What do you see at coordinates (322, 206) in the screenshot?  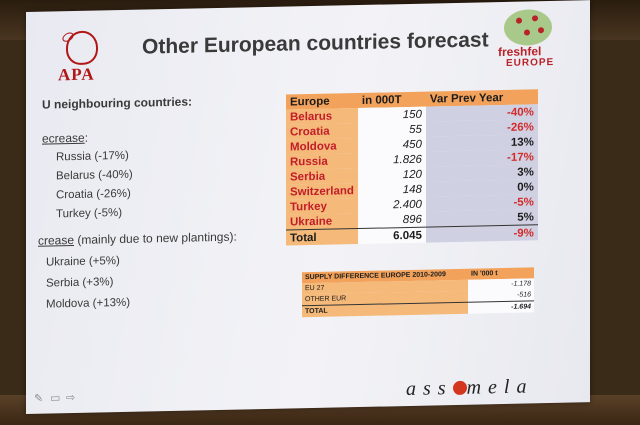 I see `country-cell: Turkey` at bounding box center [322, 206].